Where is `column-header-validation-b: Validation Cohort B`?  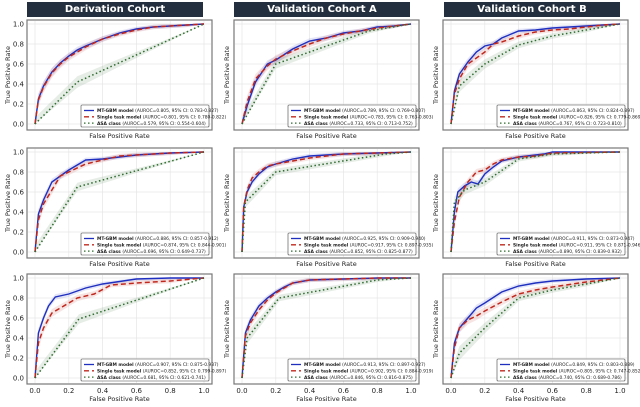 column-header-validation-b: Validation Cohort B is located at coordinates (532, 9).